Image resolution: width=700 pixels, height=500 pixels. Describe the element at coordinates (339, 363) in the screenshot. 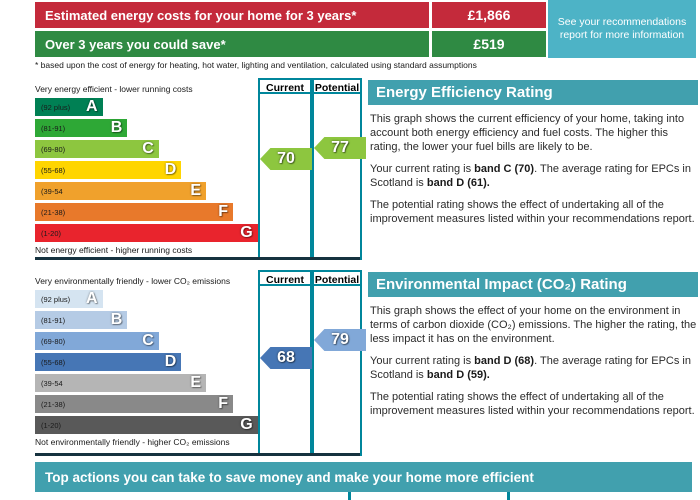

I see `environment-potential-column: Potential 79` at that location.